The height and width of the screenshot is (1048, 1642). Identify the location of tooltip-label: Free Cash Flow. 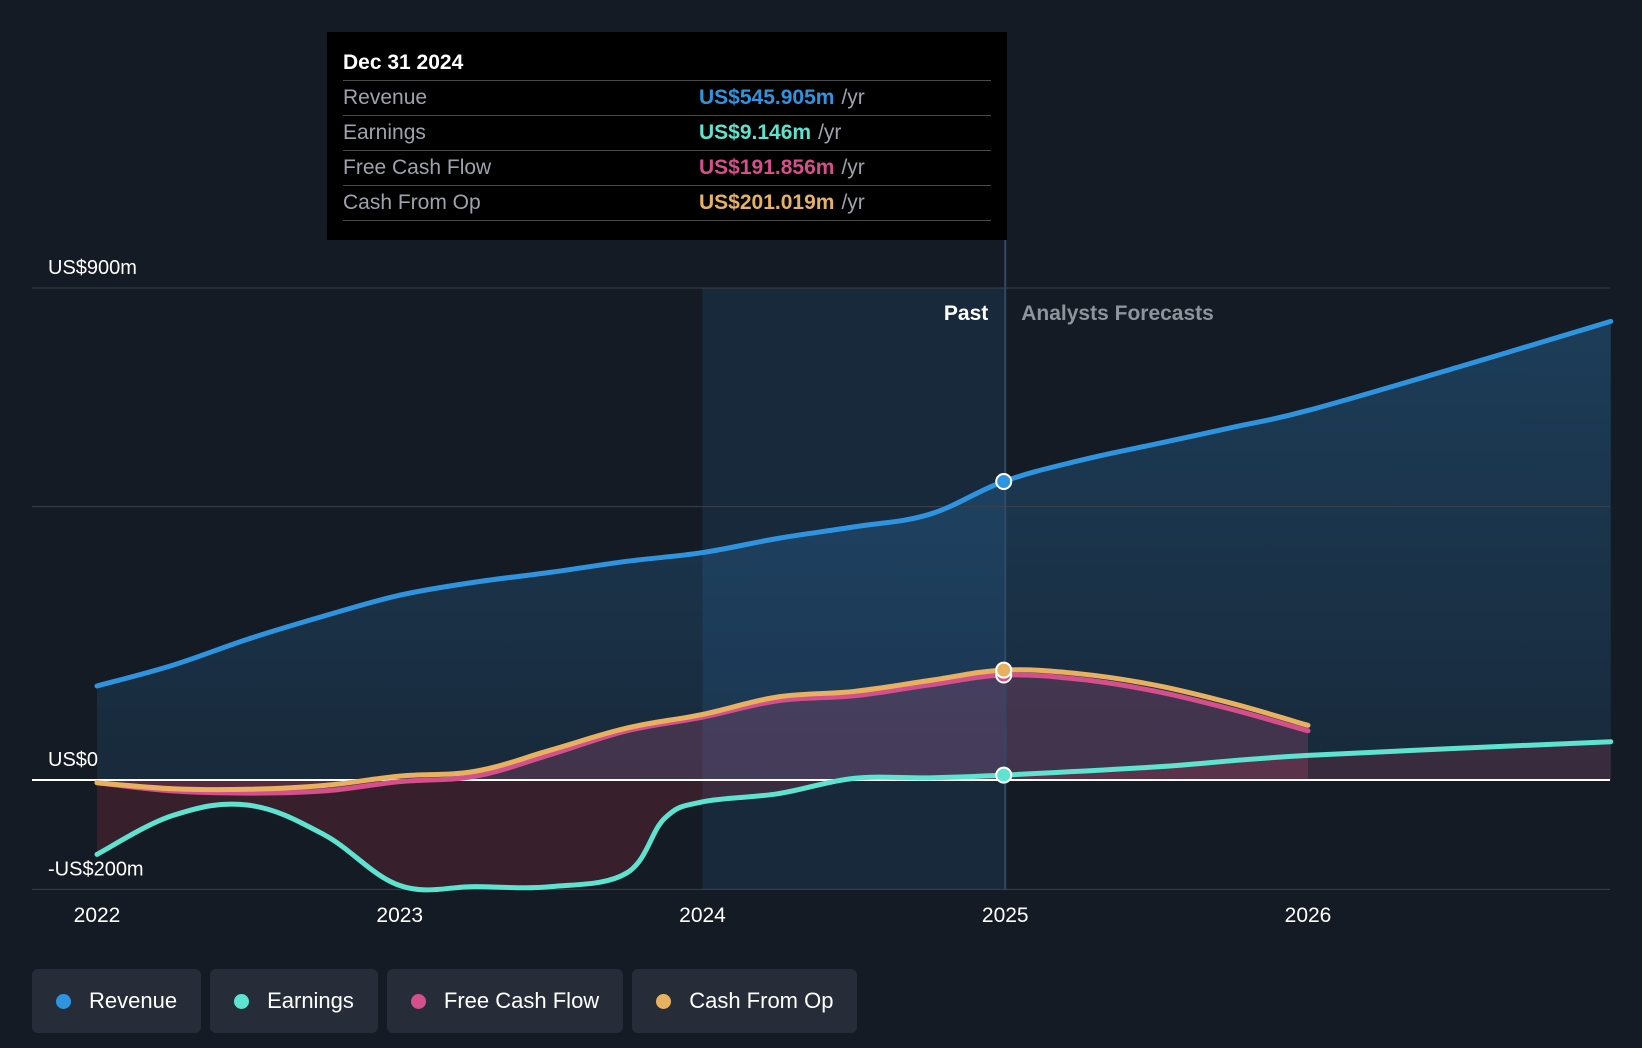
(417, 167).